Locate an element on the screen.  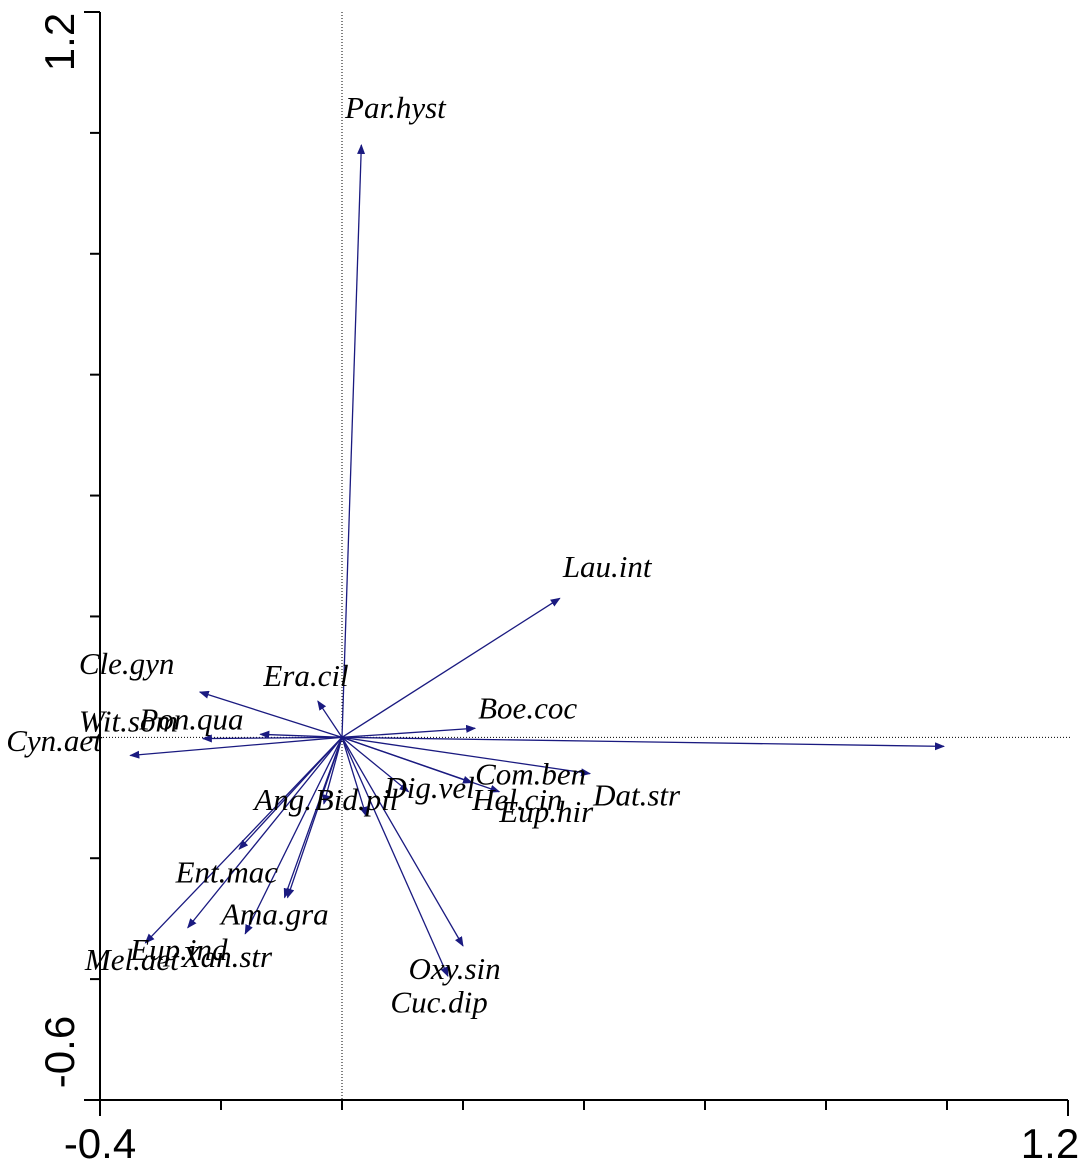
y-tick-label: -0.6 is located at coordinates (59, 1052).